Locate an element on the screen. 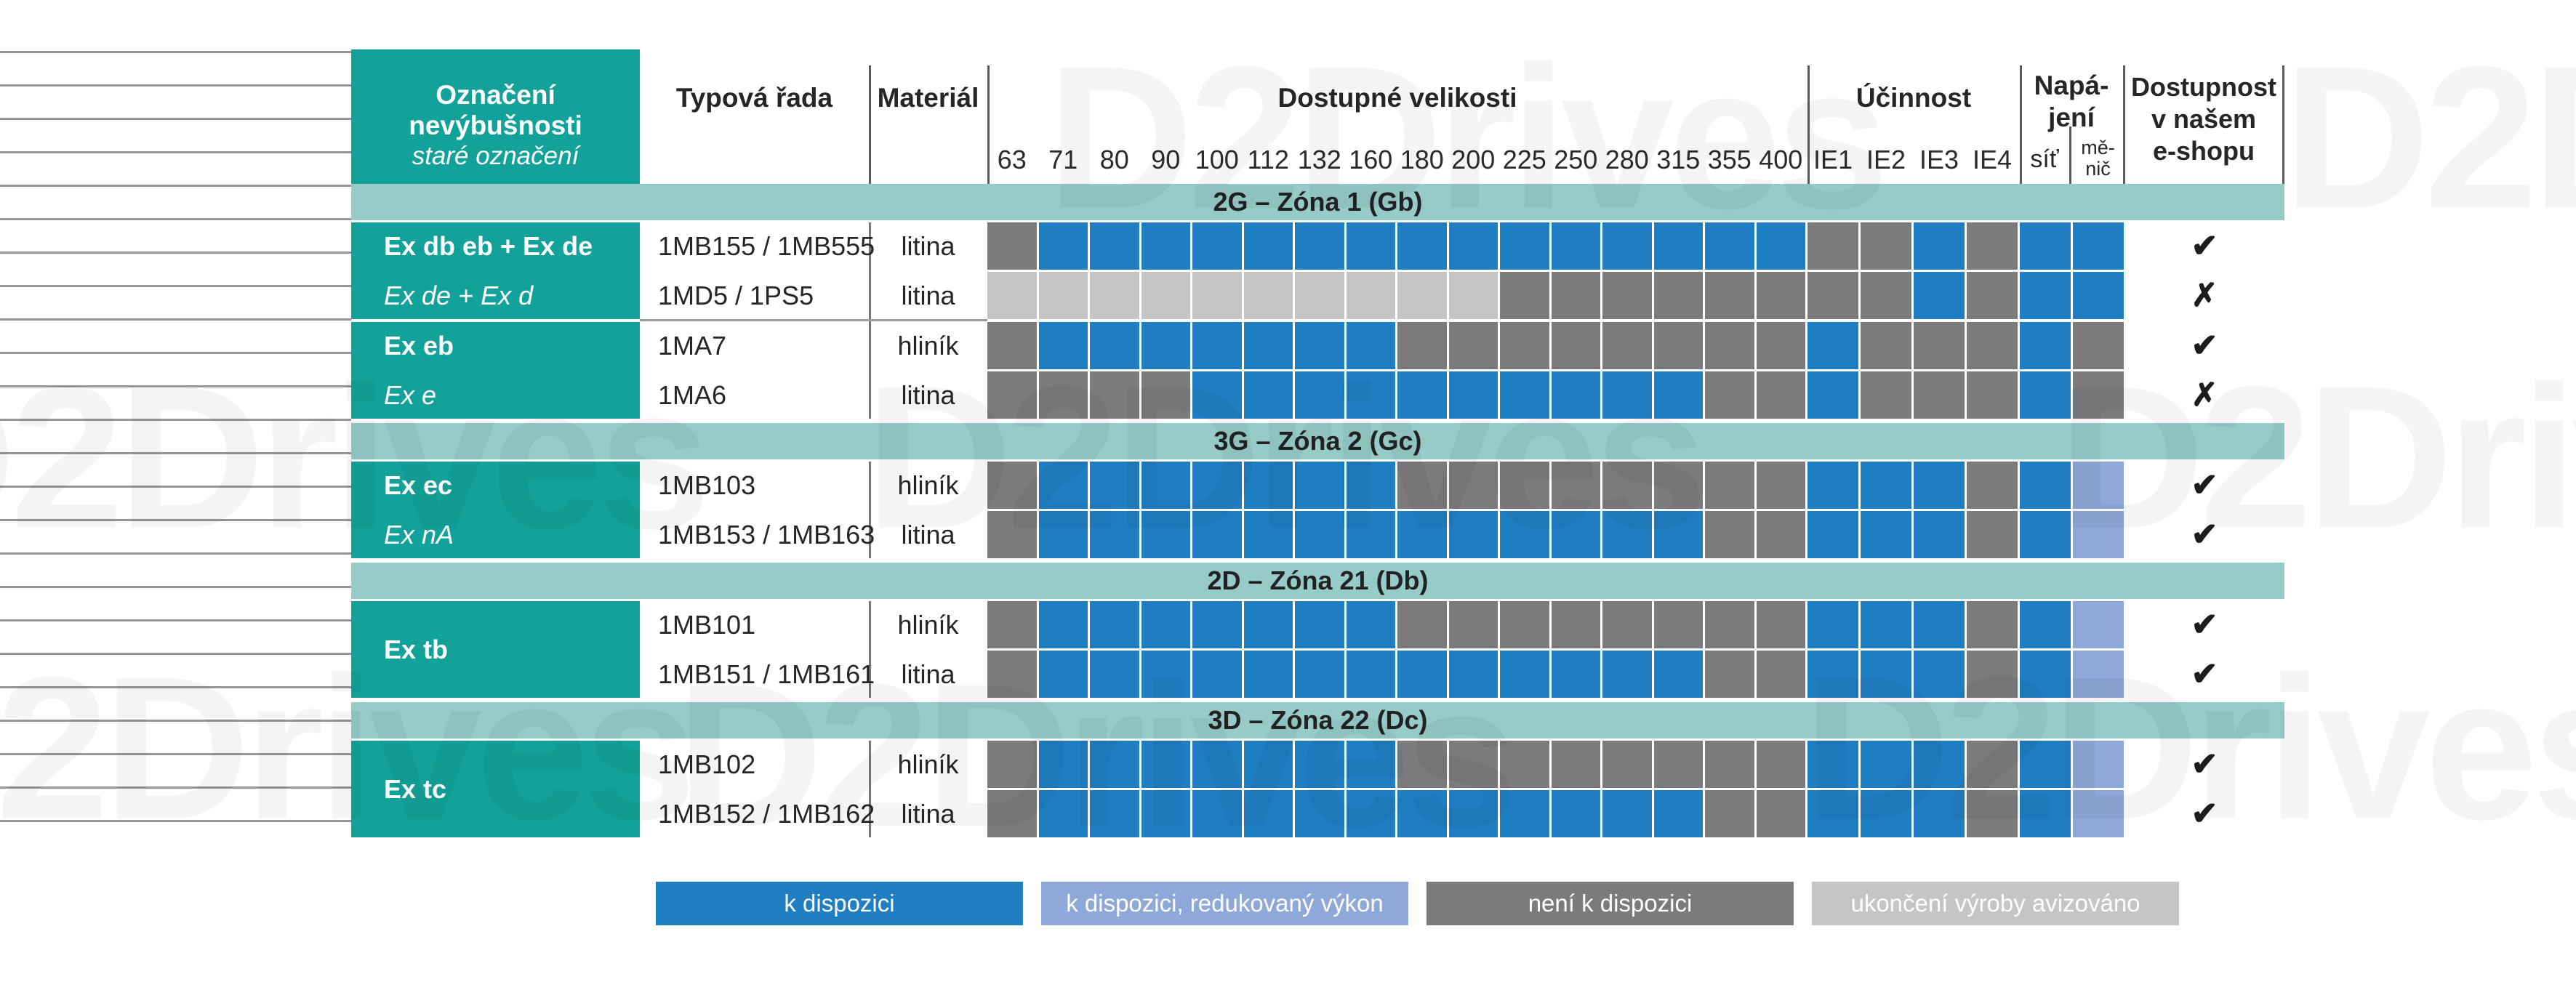 Image resolution: width=2576 pixels, height=982 pixels. size-column-header-80: 80 is located at coordinates (1114, 159).